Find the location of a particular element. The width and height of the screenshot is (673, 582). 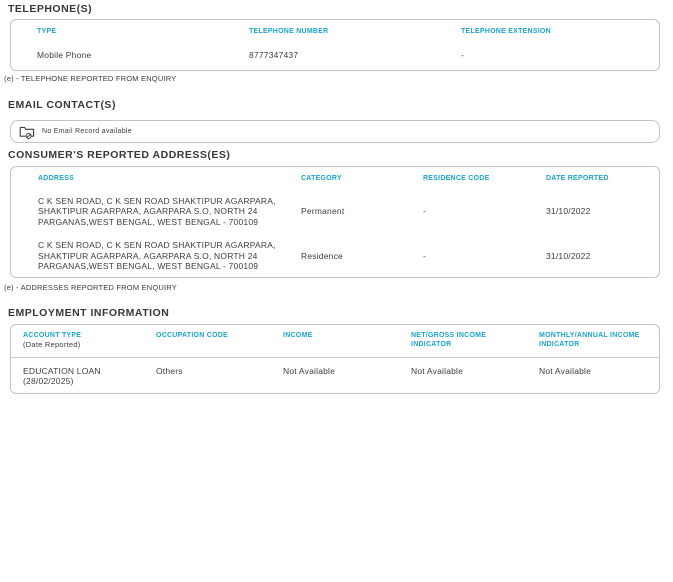

telephone-section-title: TELEPHONE(S) is located at coordinates (50, 9).